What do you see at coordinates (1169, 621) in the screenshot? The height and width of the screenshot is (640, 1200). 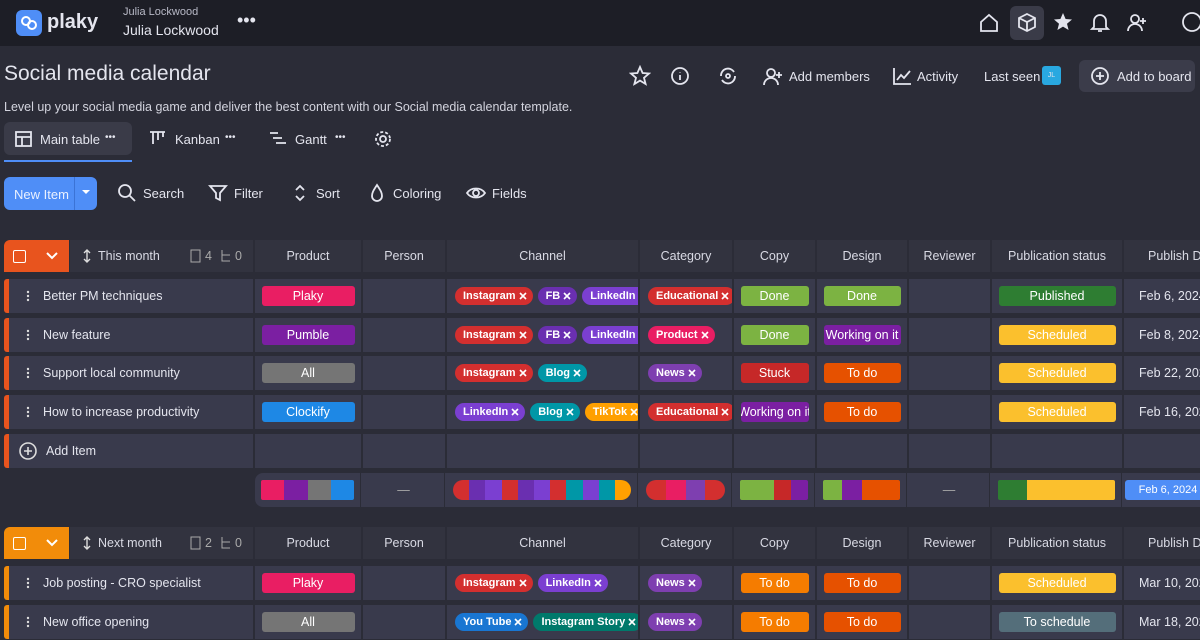 I see `date: Mar 18, 2024` at bounding box center [1169, 621].